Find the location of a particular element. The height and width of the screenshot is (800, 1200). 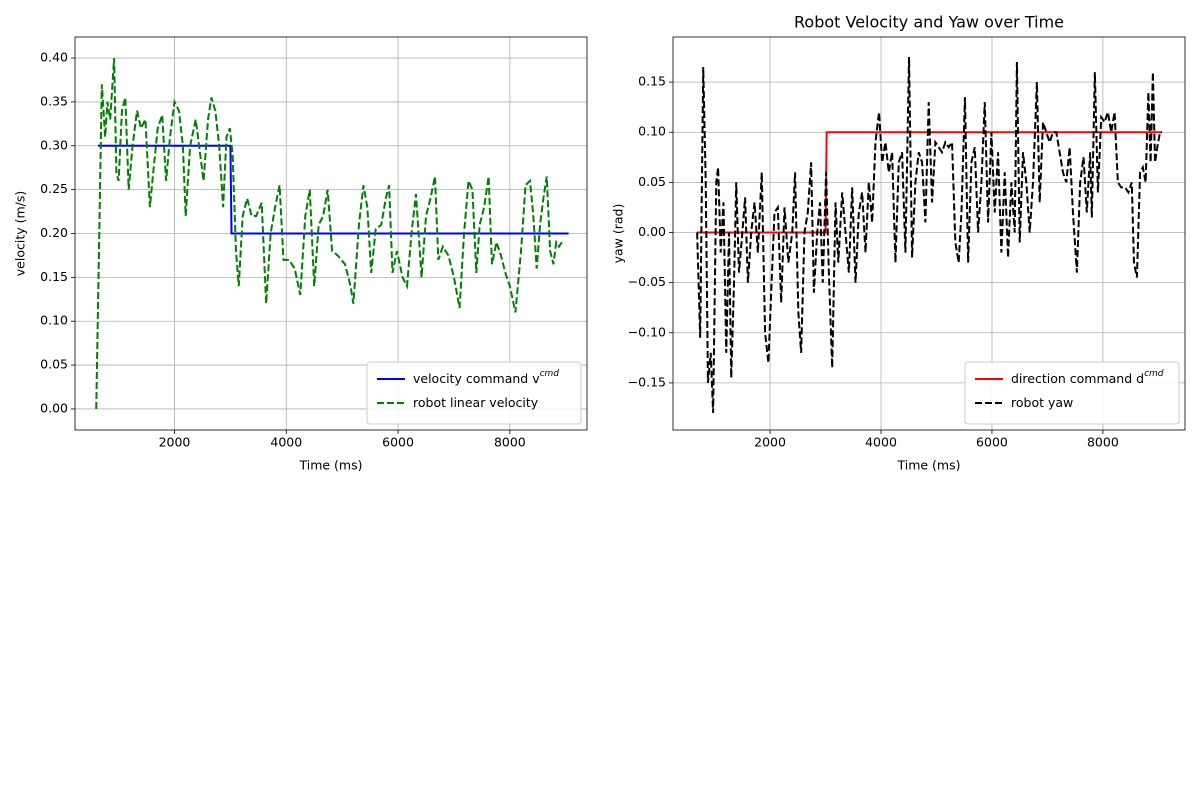

legend-name: robot linear velocity is located at coordinates (476, 402).